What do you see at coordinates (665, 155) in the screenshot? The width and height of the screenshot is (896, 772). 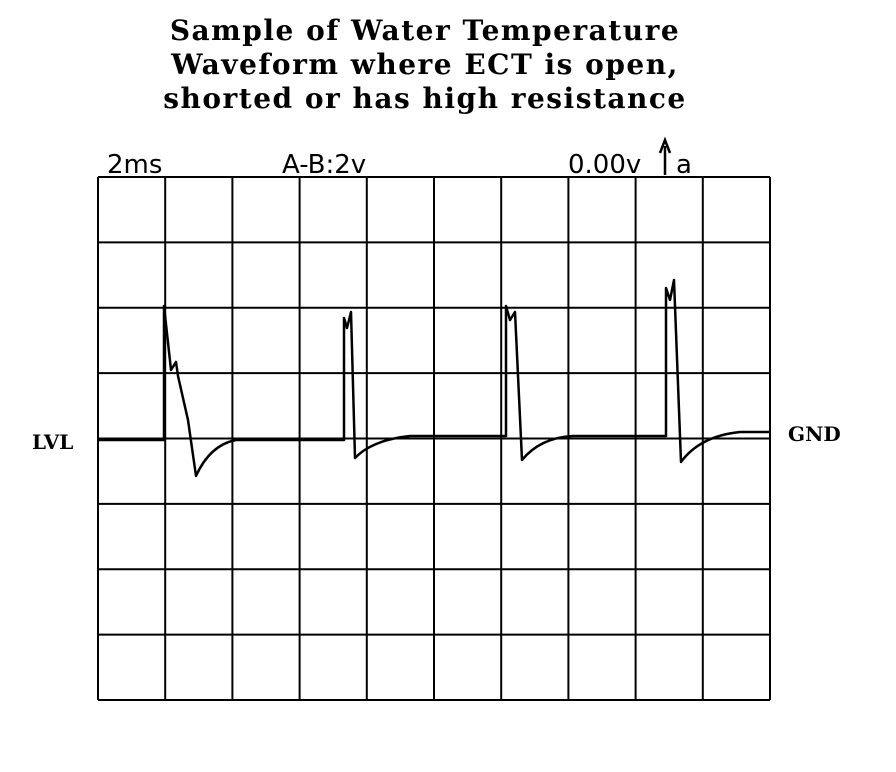 I see `trigger-arrow-icon` at bounding box center [665, 155].